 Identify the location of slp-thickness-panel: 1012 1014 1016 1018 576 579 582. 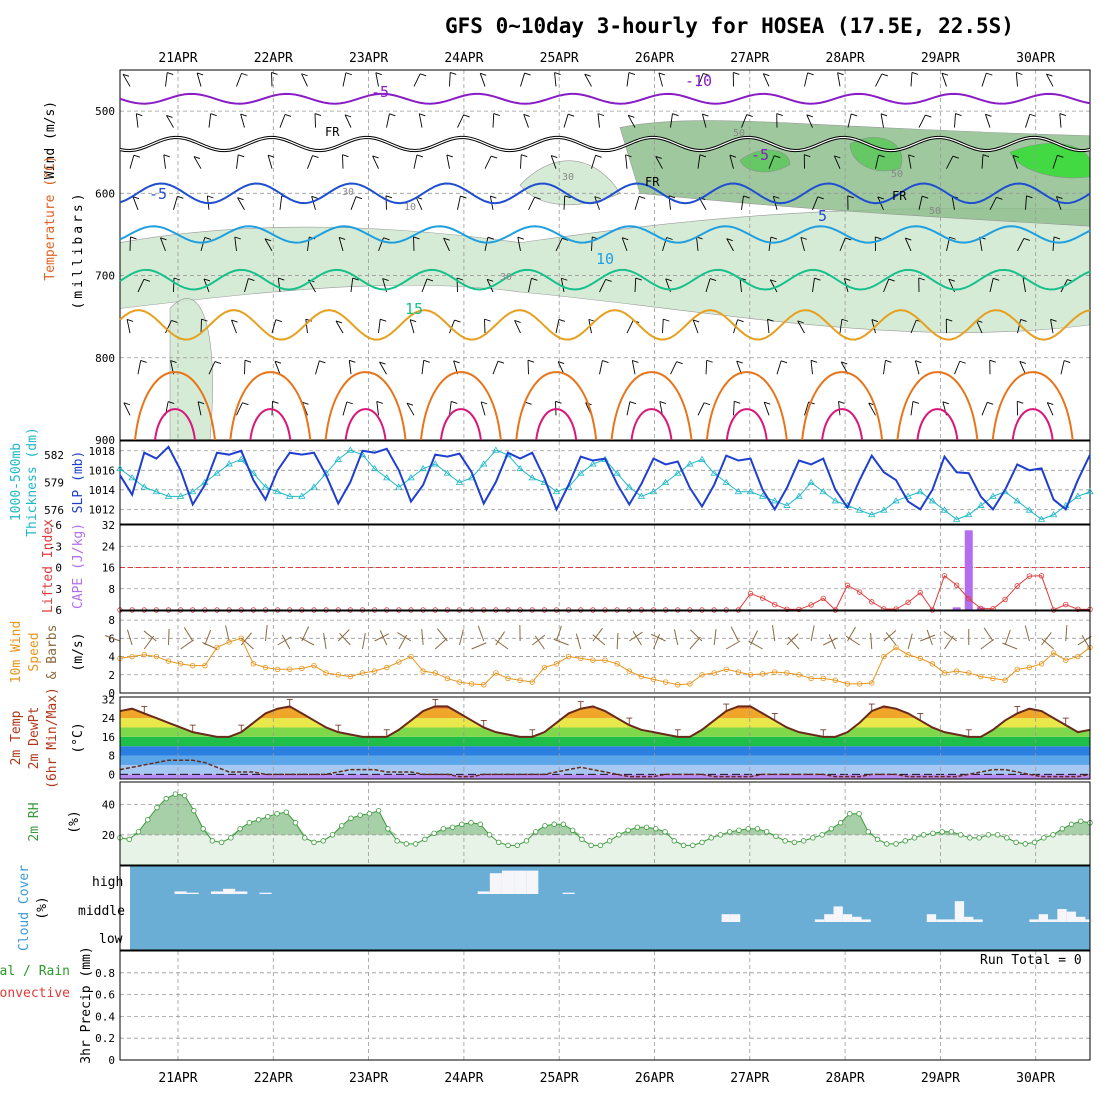
(569, 482).